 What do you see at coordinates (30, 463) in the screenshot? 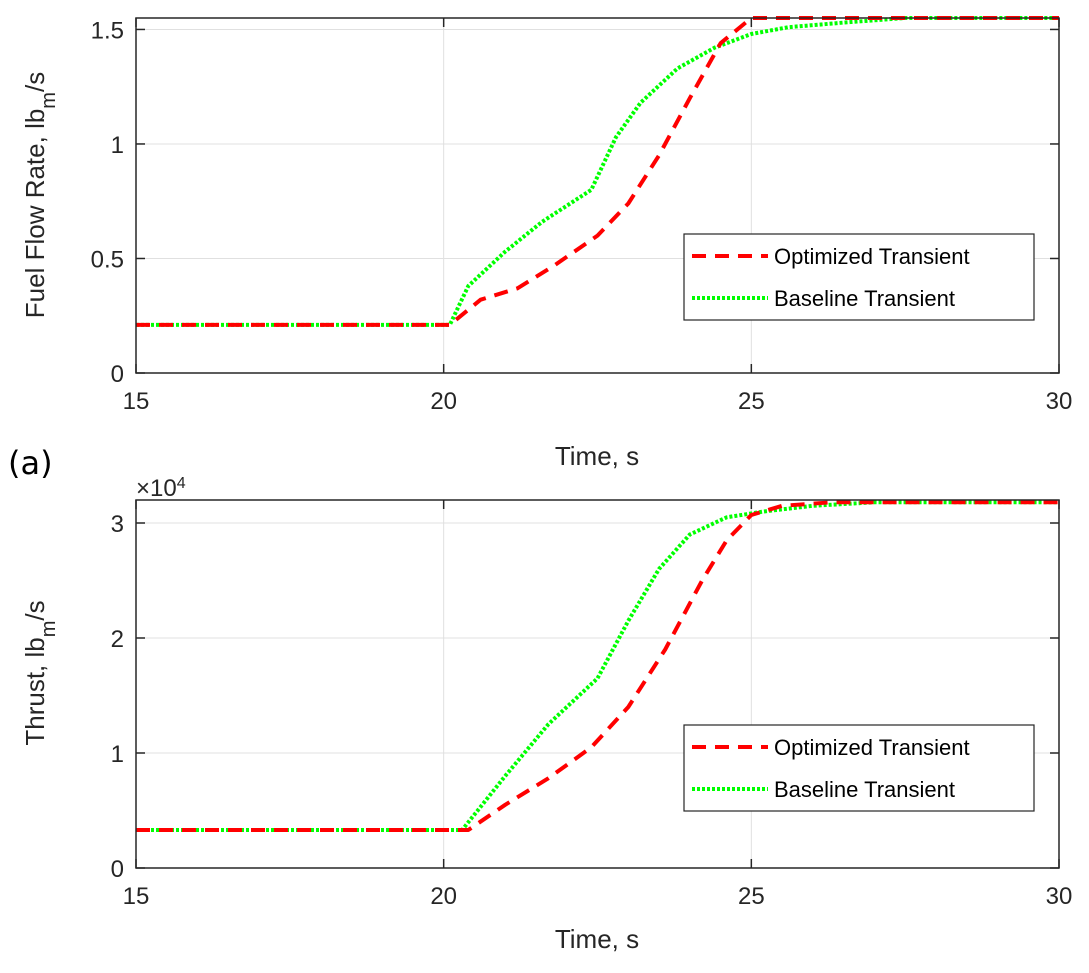
I see `panel-label: (a)` at bounding box center [30, 463].